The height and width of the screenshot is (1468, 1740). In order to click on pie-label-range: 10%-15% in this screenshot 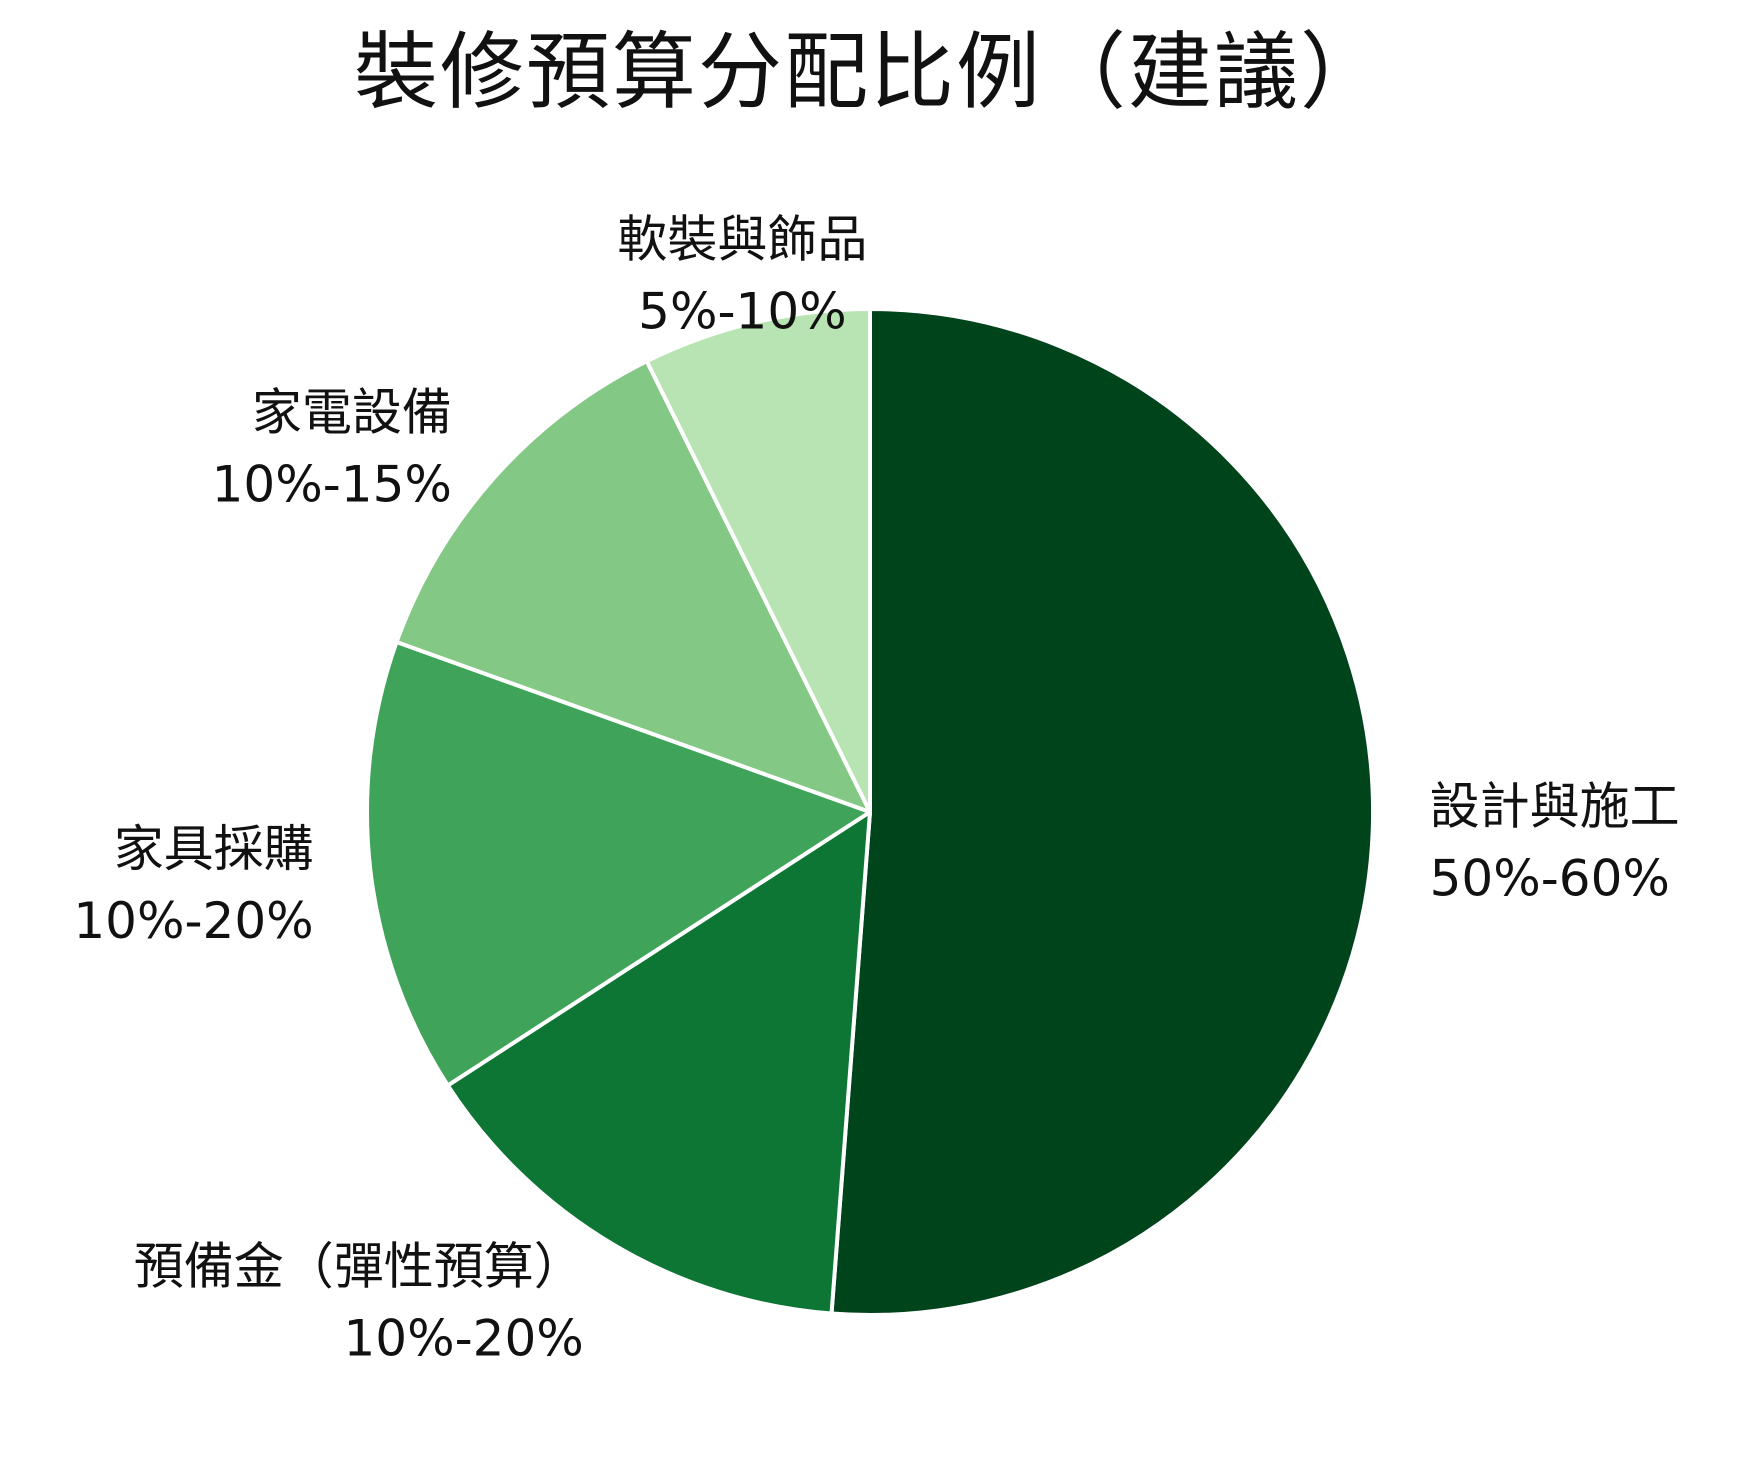, I will do `click(332, 484)`.